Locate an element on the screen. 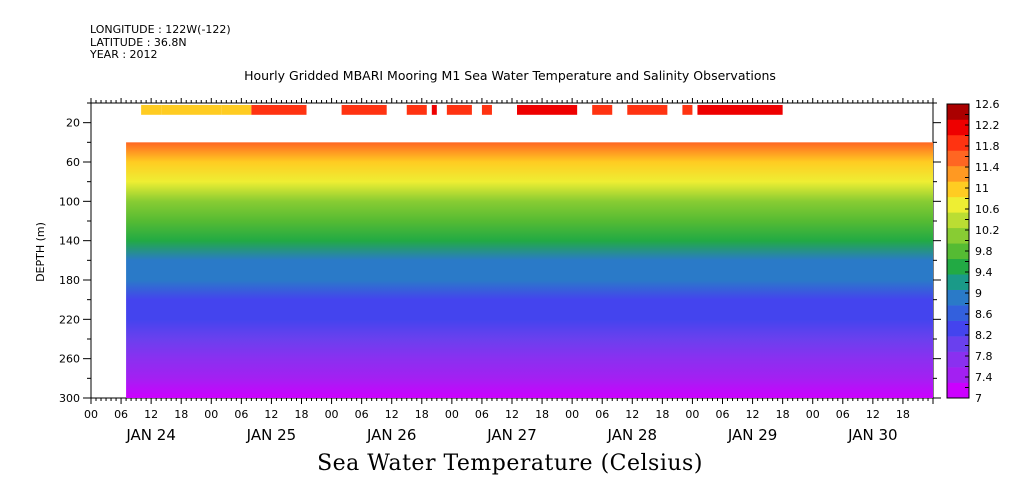 This screenshot has width=1009, height=504. colorbar-label: 9.8 is located at coordinates (984, 251).